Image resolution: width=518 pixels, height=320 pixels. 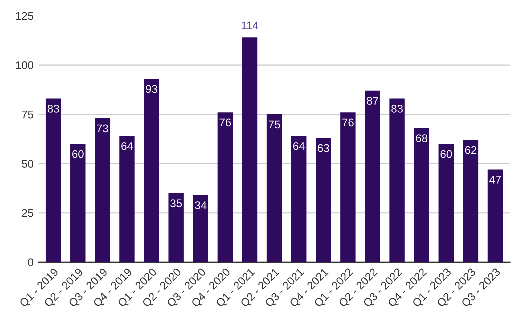 What do you see at coordinates (422, 138) in the screenshot?
I see `data-label: 68` at bounding box center [422, 138].